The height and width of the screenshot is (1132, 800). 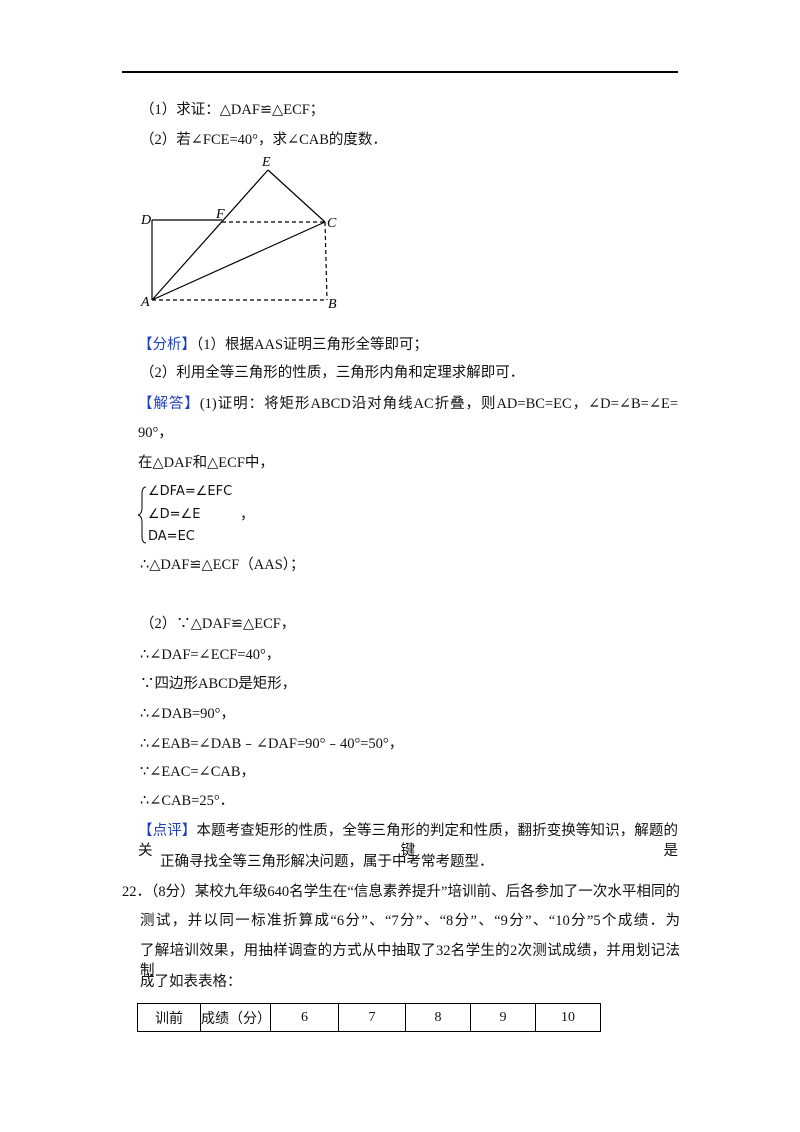 What do you see at coordinates (332, 223) in the screenshot?
I see `point-label: C` at bounding box center [332, 223].